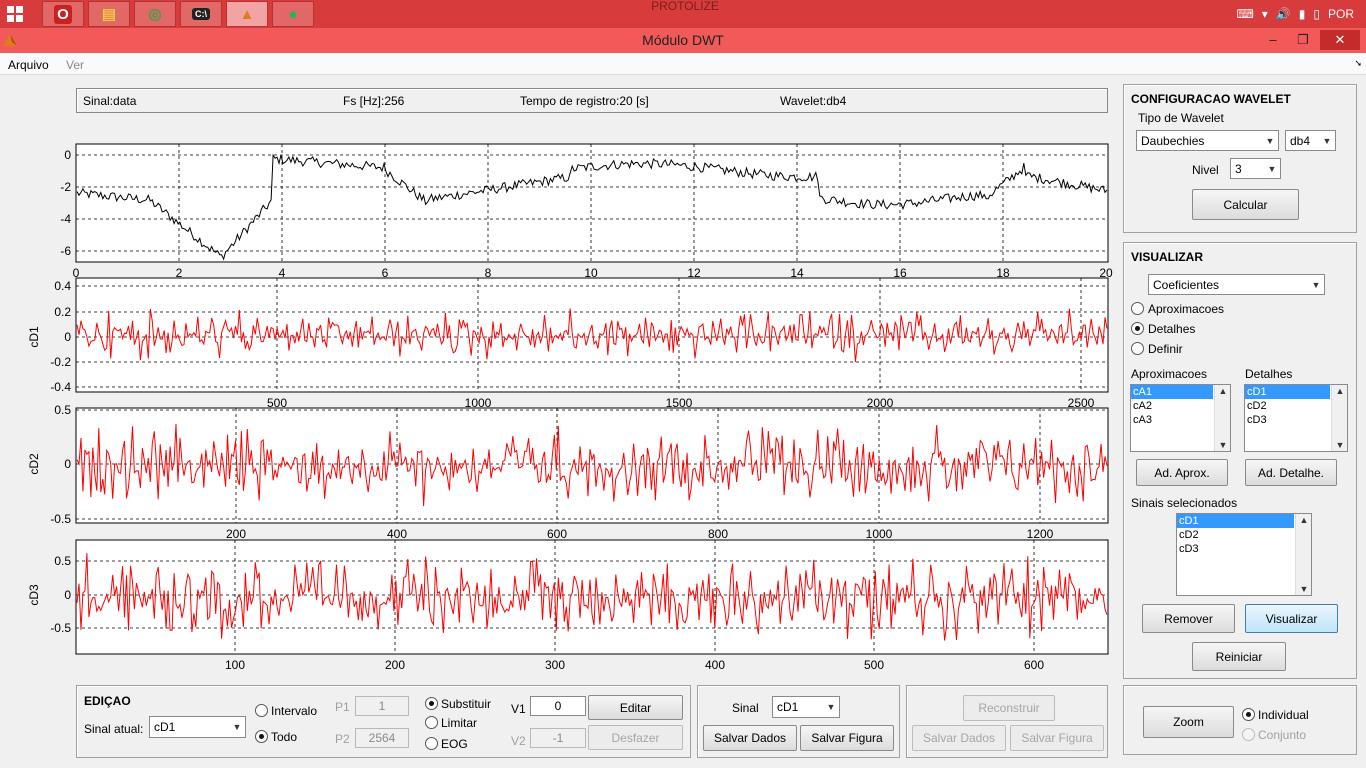 The image size is (1366, 768). I want to click on radio-aproximacoes-label: Aproximacoes, so click(1186, 309).